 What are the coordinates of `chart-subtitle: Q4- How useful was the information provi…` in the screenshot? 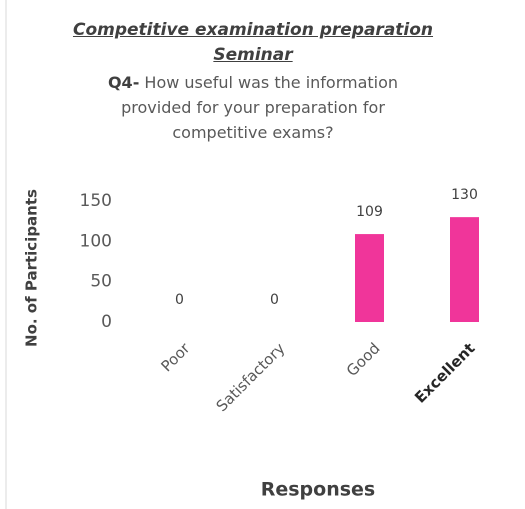 It's located at (253, 107).